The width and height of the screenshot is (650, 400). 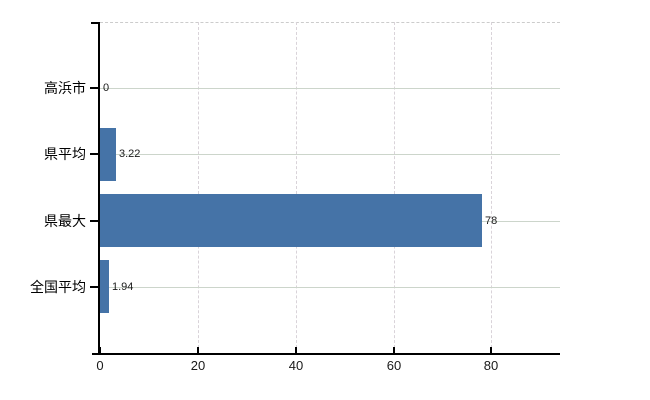 What do you see at coordinates (65, 154) in the screenshot?
I see `category-label: 県平均` at bounding box center [65, 154].